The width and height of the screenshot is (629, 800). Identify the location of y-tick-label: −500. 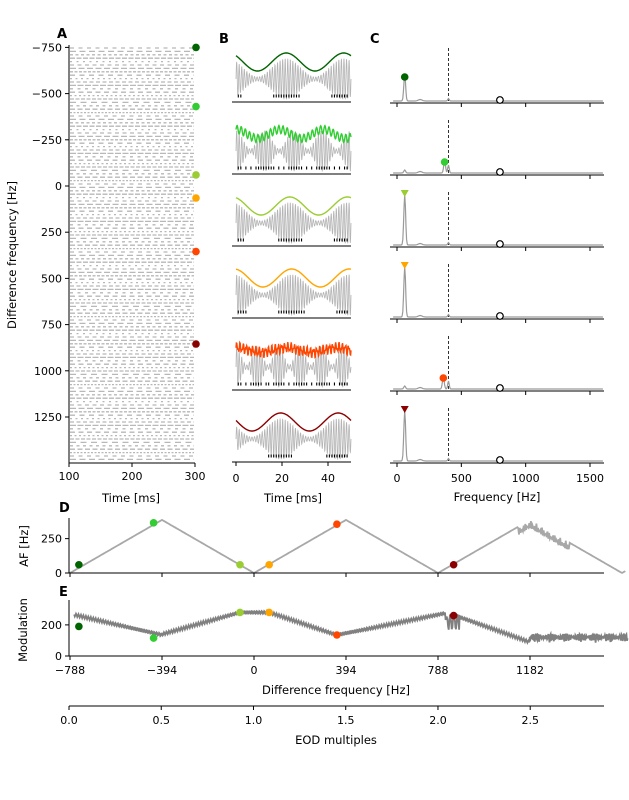
(47, 94).